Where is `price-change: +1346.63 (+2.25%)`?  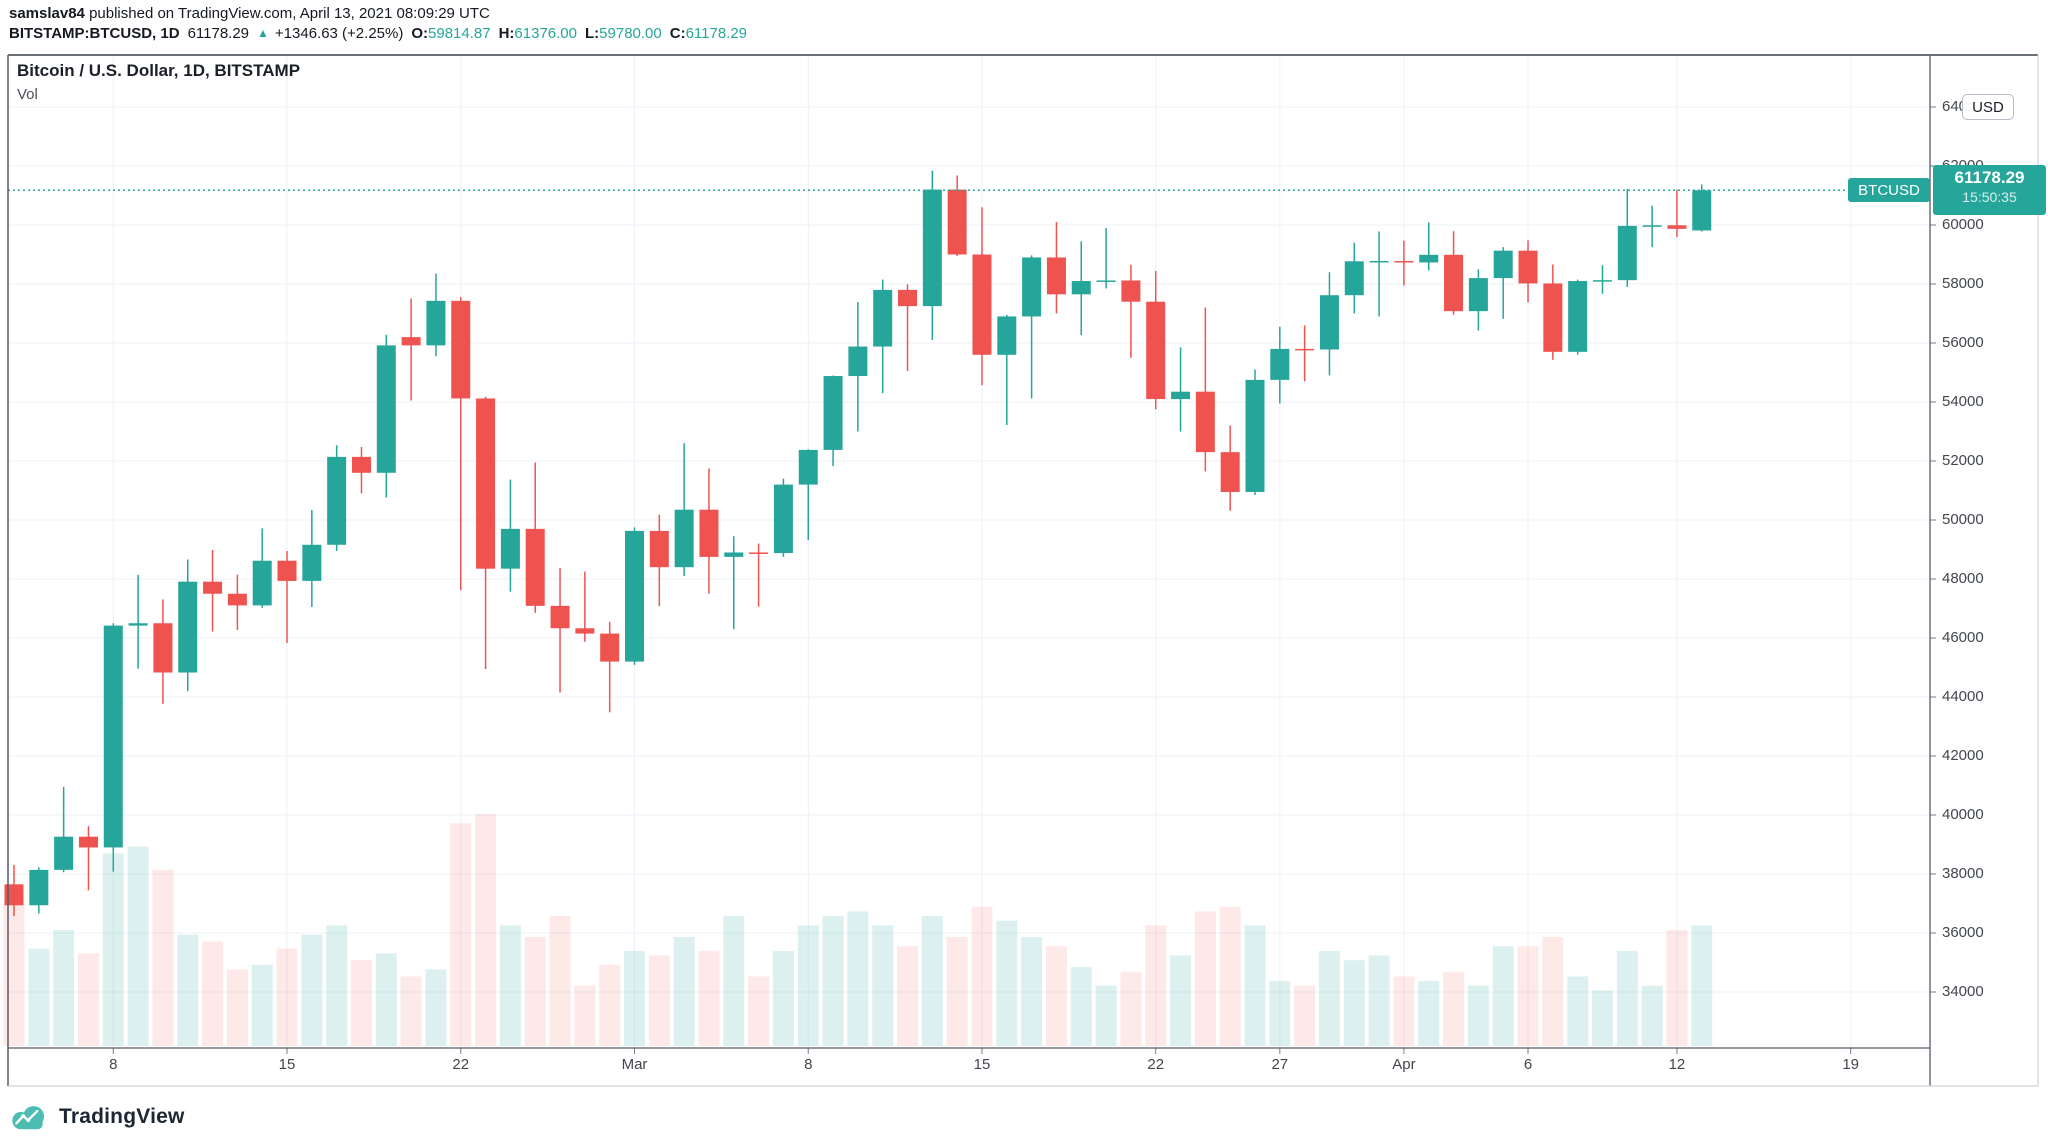
price-change: +1346.63 (+2.25%) is located at coordinates (339, 33).